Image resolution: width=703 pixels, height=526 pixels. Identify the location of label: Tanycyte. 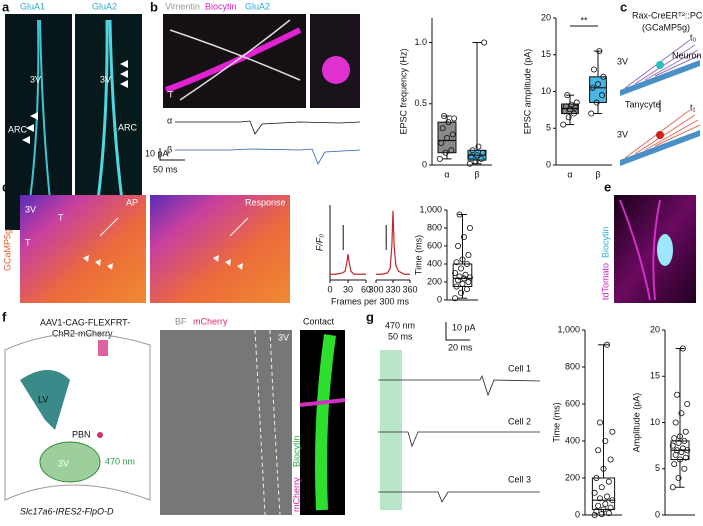
(643, 104).